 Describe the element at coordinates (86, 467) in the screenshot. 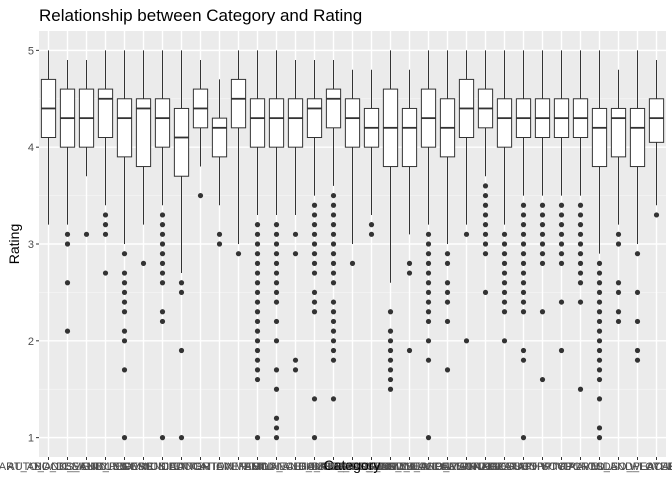

I see `x-tick-label: BEAUTY` at that location.